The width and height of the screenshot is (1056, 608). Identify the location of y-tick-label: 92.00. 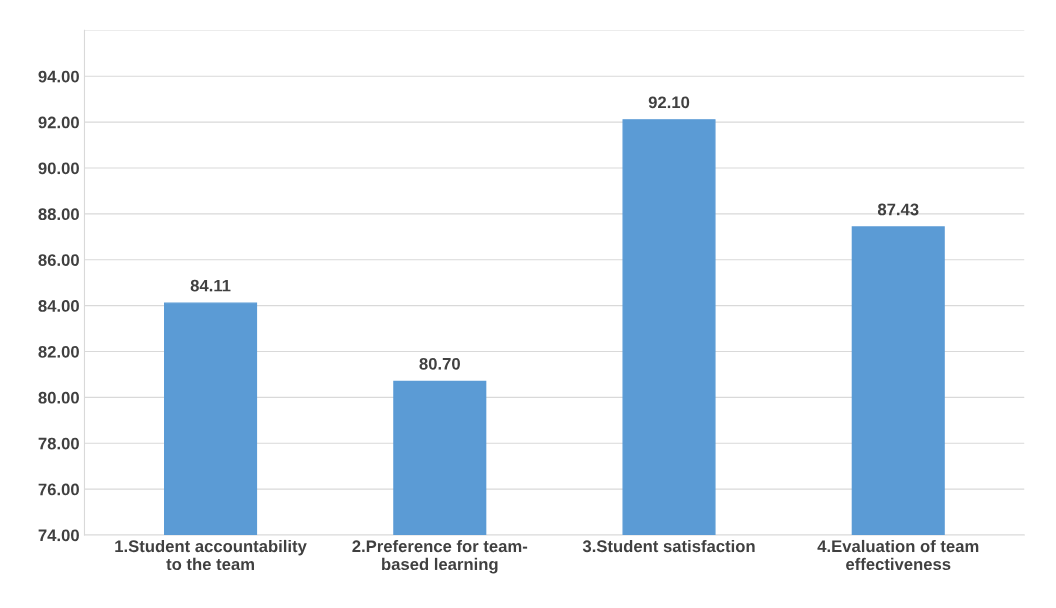
(58, 122).